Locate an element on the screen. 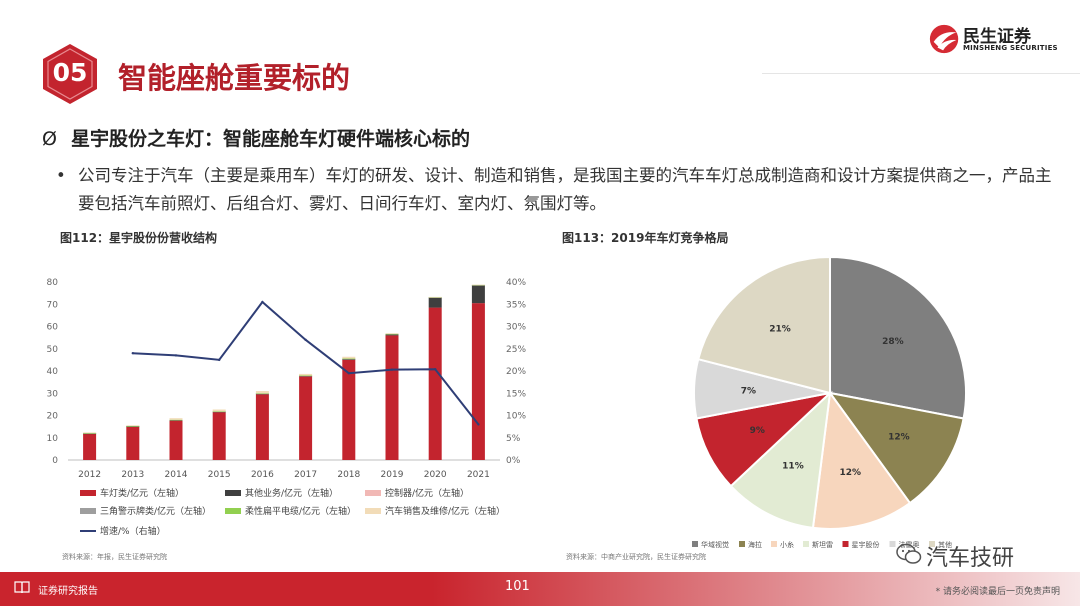  y-tick-label: 20 is located at coordinates (53, 417).